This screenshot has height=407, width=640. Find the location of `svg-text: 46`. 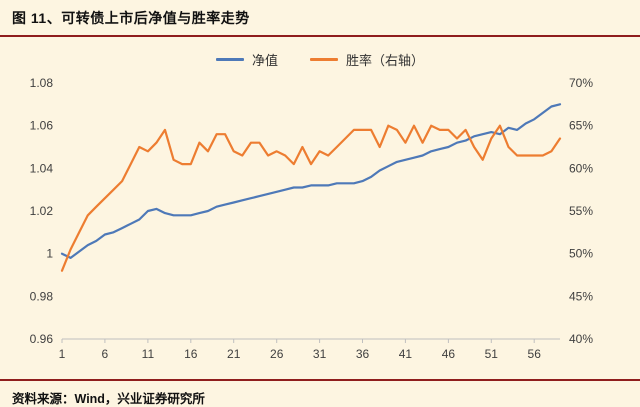

svg-text: 46 is located at coordinates (449, 354).